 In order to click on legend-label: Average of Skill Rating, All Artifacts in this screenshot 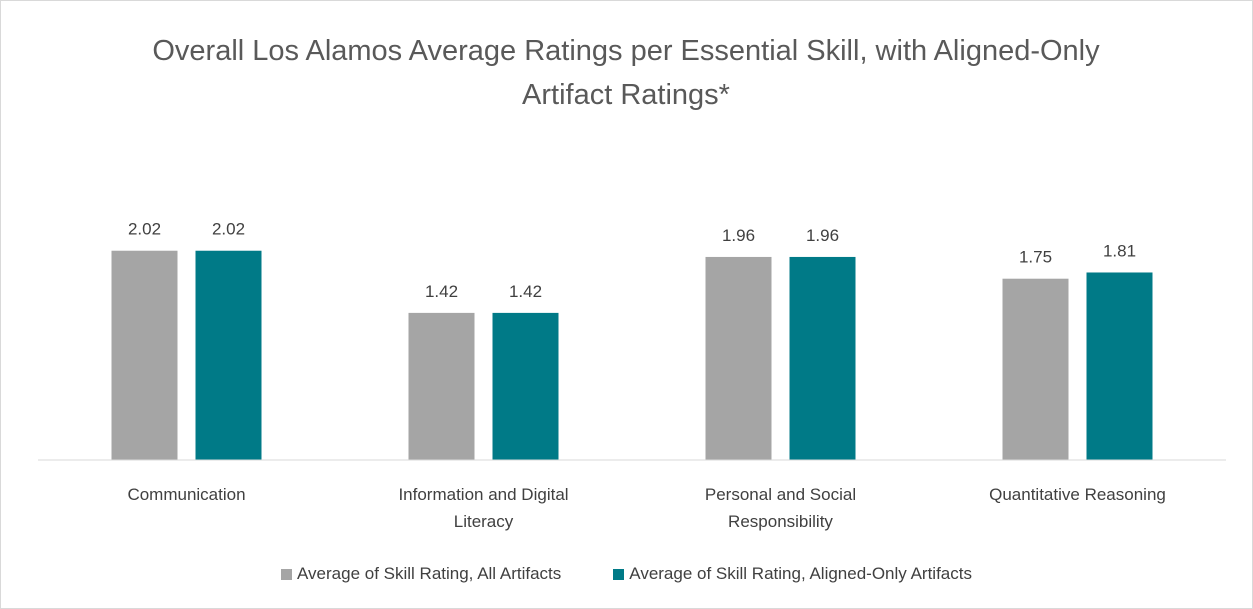, I will do `click(429, 573)`.